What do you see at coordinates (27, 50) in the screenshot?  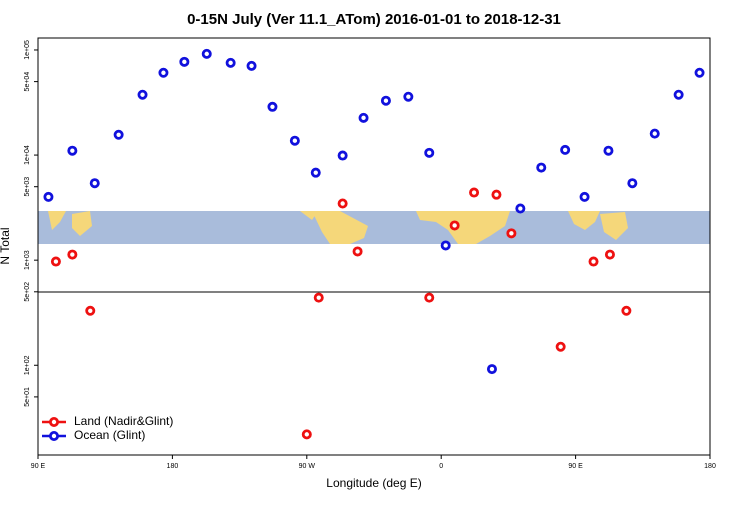 I see `y-tick-label: 1e+05` at bounding box center [27, 50].